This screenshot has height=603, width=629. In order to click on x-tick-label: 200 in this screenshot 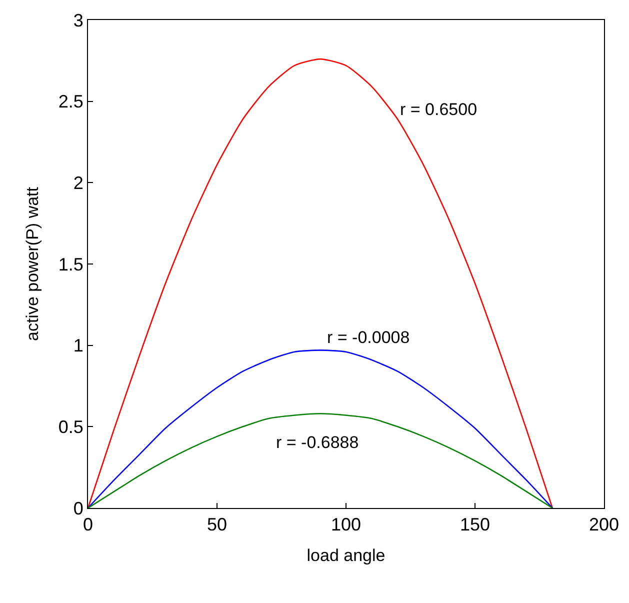, I will do `click(604, 524)`.